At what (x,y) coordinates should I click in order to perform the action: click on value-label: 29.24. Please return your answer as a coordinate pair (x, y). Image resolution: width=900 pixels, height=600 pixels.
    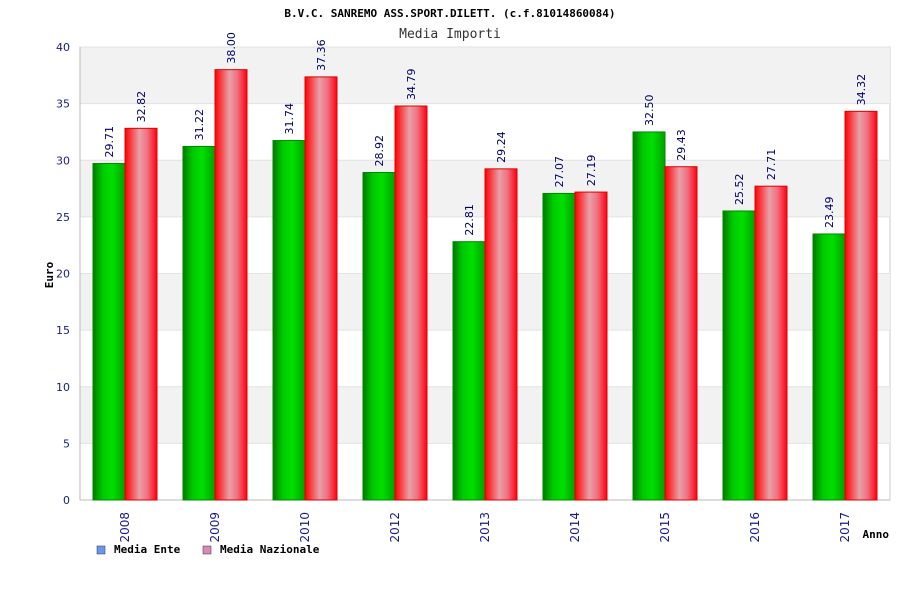
    Looking at the image, I should click on (501, 147).